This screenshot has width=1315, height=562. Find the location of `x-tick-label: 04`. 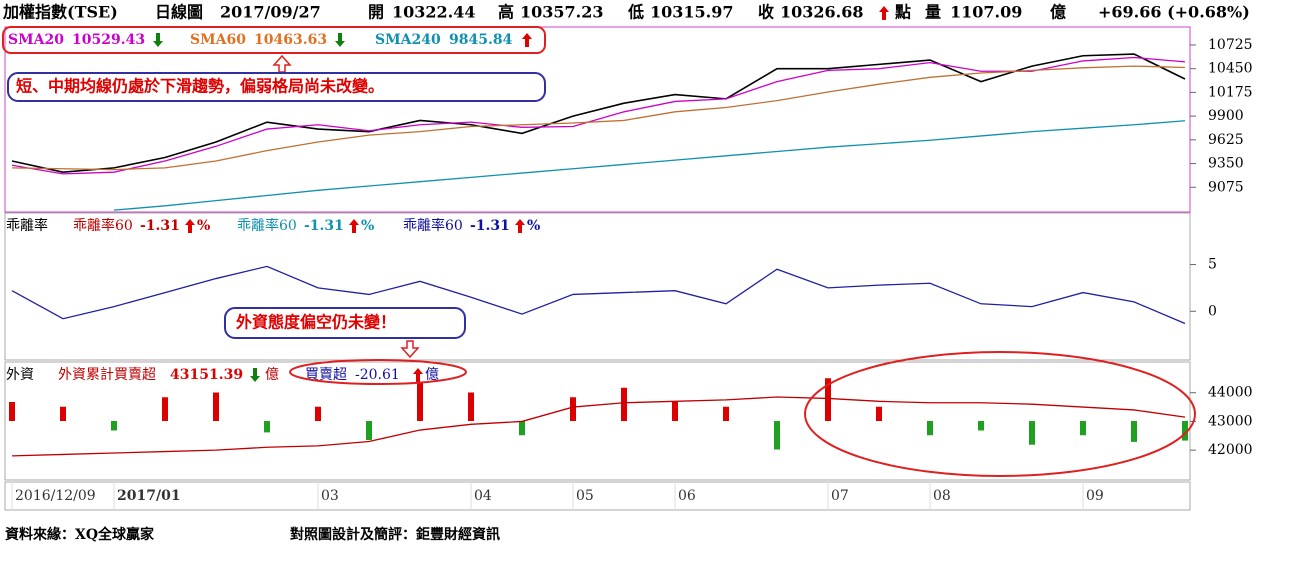

x-tick-label: 04 is located at coordinates (483, 496).